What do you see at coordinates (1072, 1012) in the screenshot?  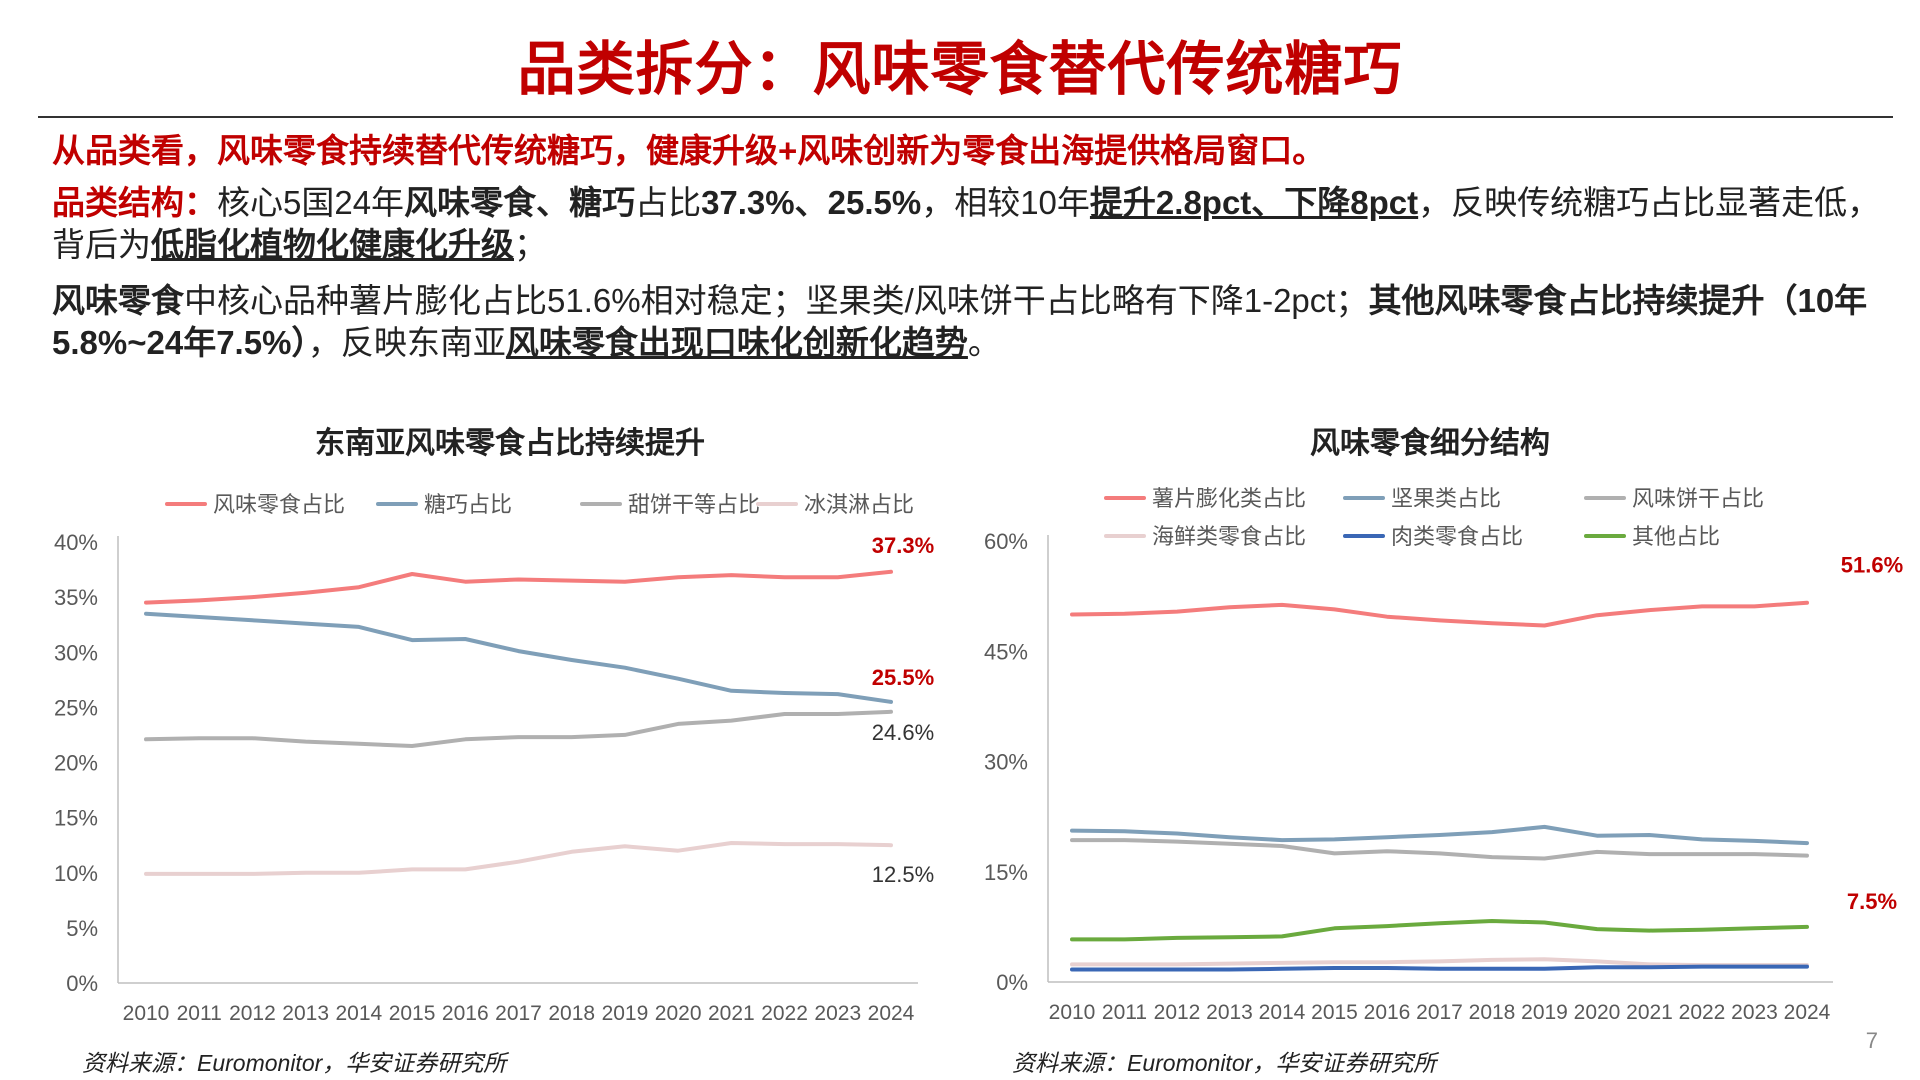 I see `chart2-x-tick-label: 2010` at bounding box center [1072, 1012].